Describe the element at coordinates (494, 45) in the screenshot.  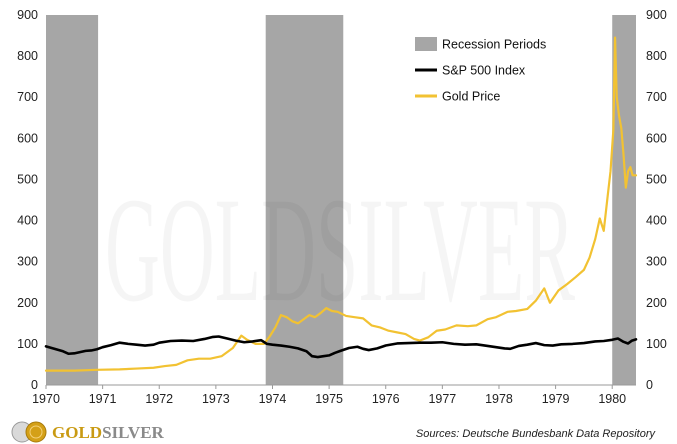
I see `legend-label-recession-periods: Recession Periods` at that location.